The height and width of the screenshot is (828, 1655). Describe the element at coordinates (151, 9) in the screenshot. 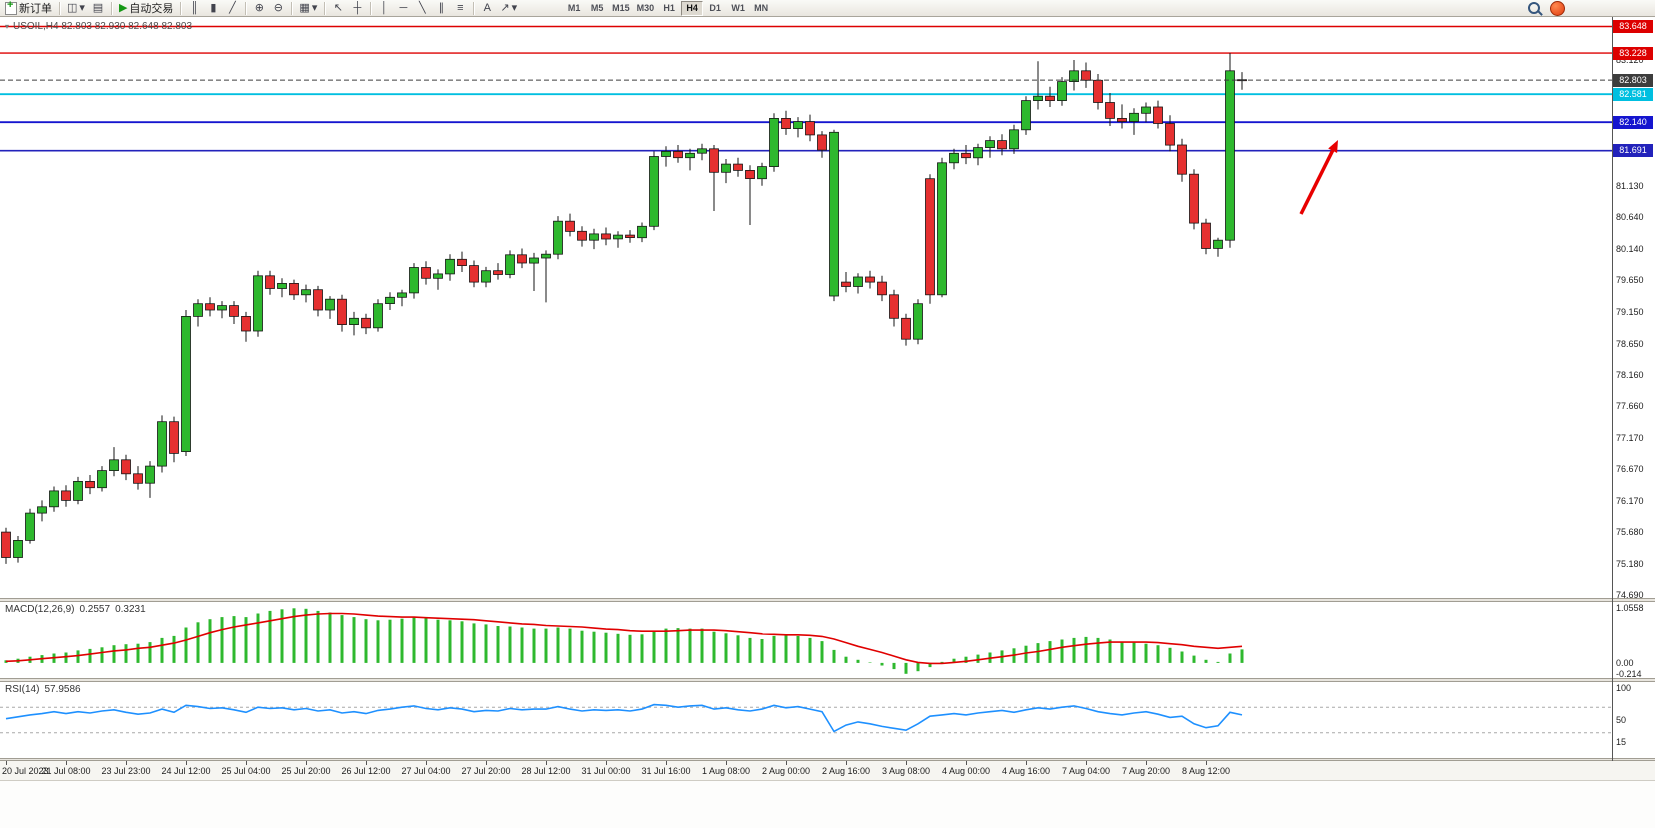

I see `autotrading-label: 自动交易` at that location.